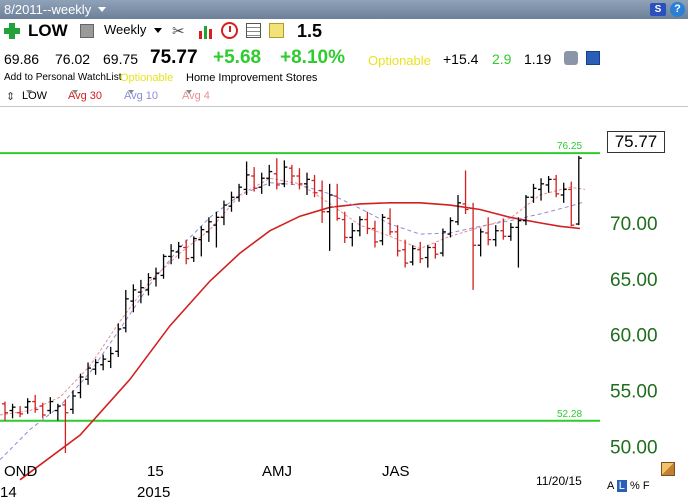  I want to click on period-selector: Weekly, so click(133, 29).